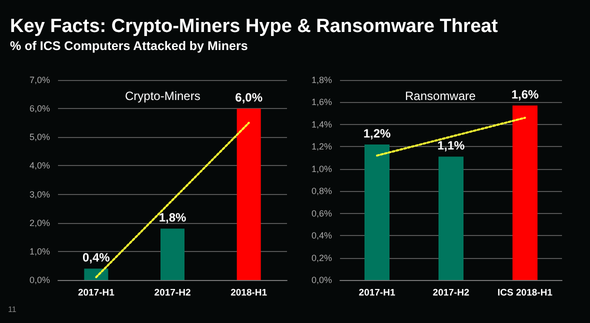 This screenshot has height=323, width=590. What do you see at coordinates (321, 124) in the screenshot?
I see `y-tick-label: 1,4%` at bounding box center [321, 124].